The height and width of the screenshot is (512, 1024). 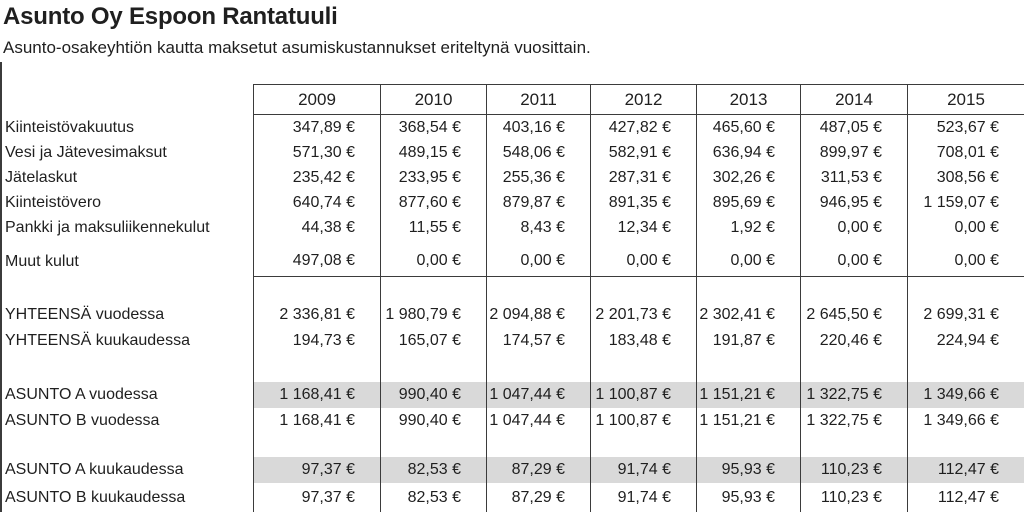 What do you see at coordinates (86, 152) in the screenshot?
I see `row-label: Vesi ja Jätevesimaksut` at bounding box center [86, 152].